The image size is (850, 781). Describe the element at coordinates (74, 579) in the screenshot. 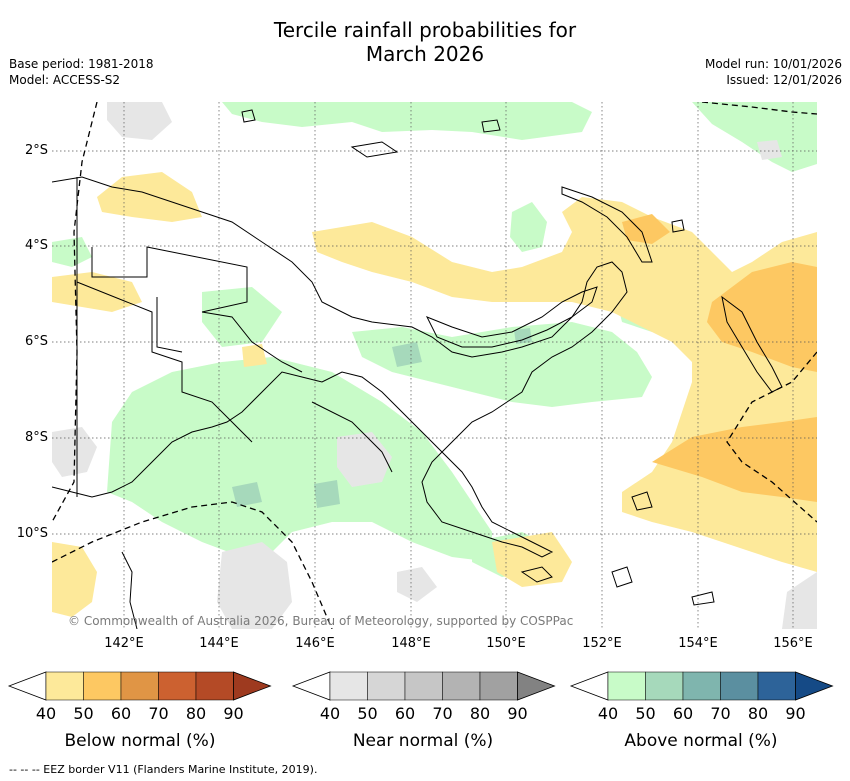

I see `below-region-southwest` at that location.